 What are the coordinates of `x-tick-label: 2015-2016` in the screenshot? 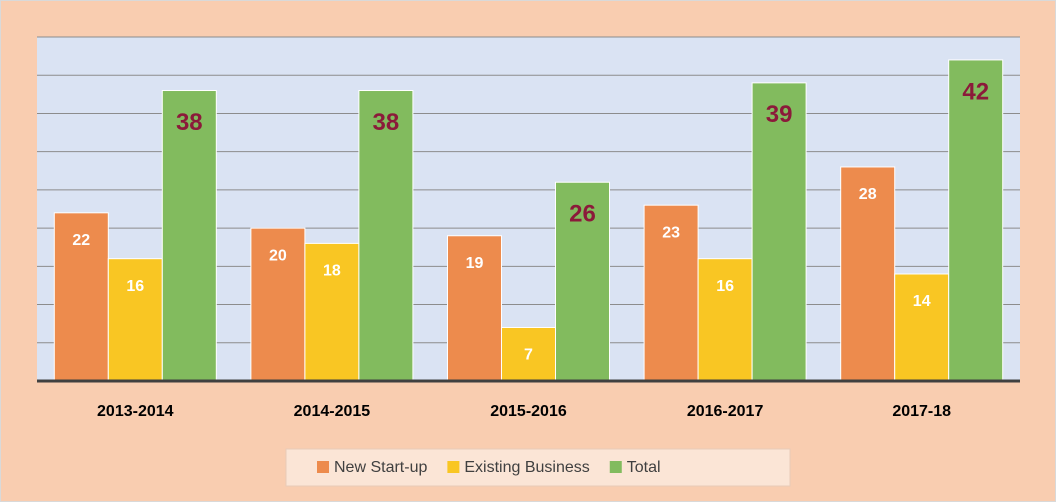 It's located at (528, 411).